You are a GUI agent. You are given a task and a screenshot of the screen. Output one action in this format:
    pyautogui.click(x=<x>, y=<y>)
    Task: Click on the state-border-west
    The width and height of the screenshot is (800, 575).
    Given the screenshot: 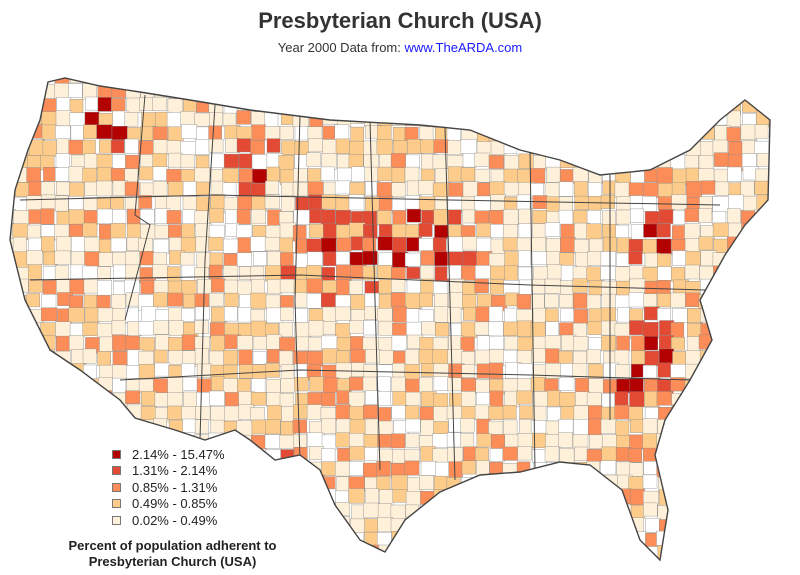 What is the action you would take?
    pyautogui.click(x=137, y=207)
    